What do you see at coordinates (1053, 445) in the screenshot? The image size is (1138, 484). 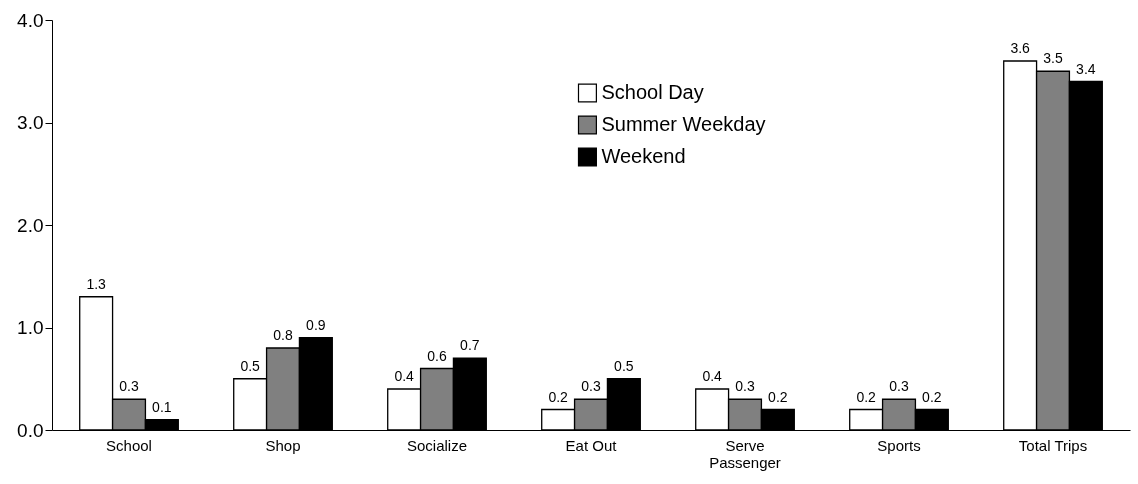 I see `x-tick-label: Total Trips` at bounding box center [1053, 445].